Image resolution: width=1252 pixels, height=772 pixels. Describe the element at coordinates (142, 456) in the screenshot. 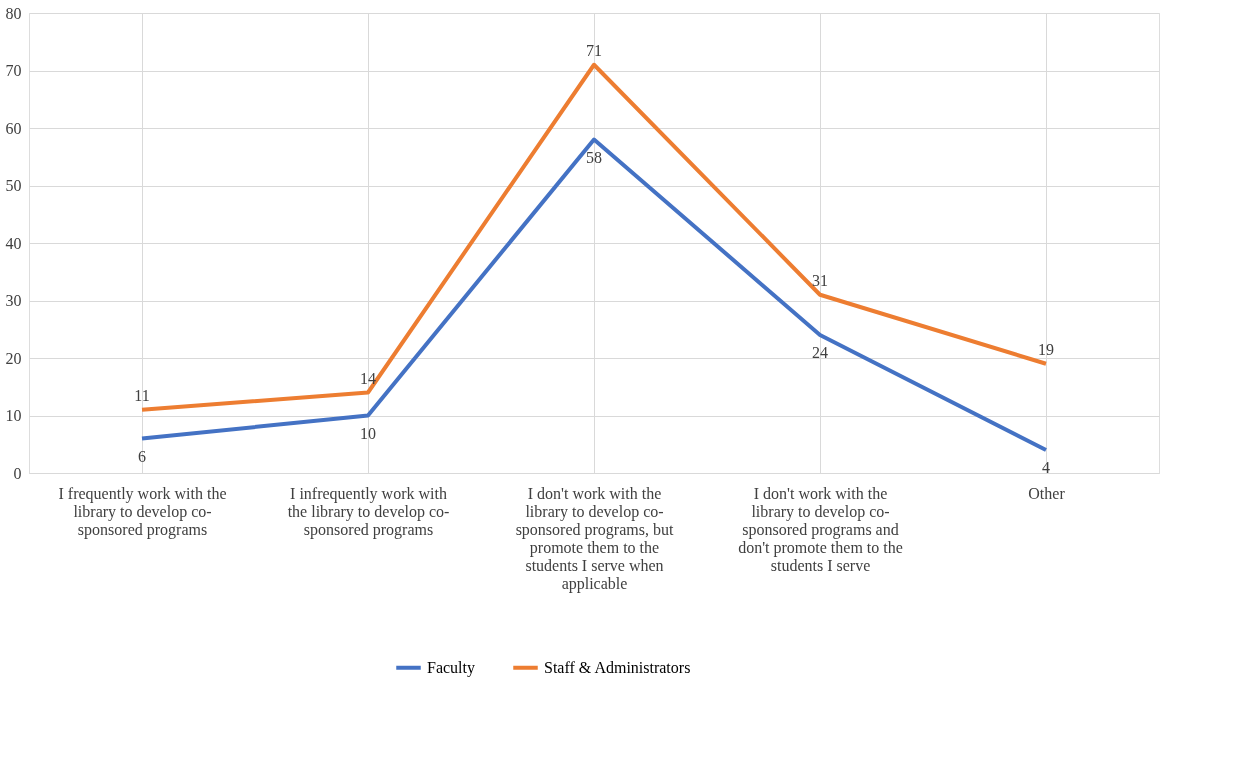

I see `data-label: 6` at that location.